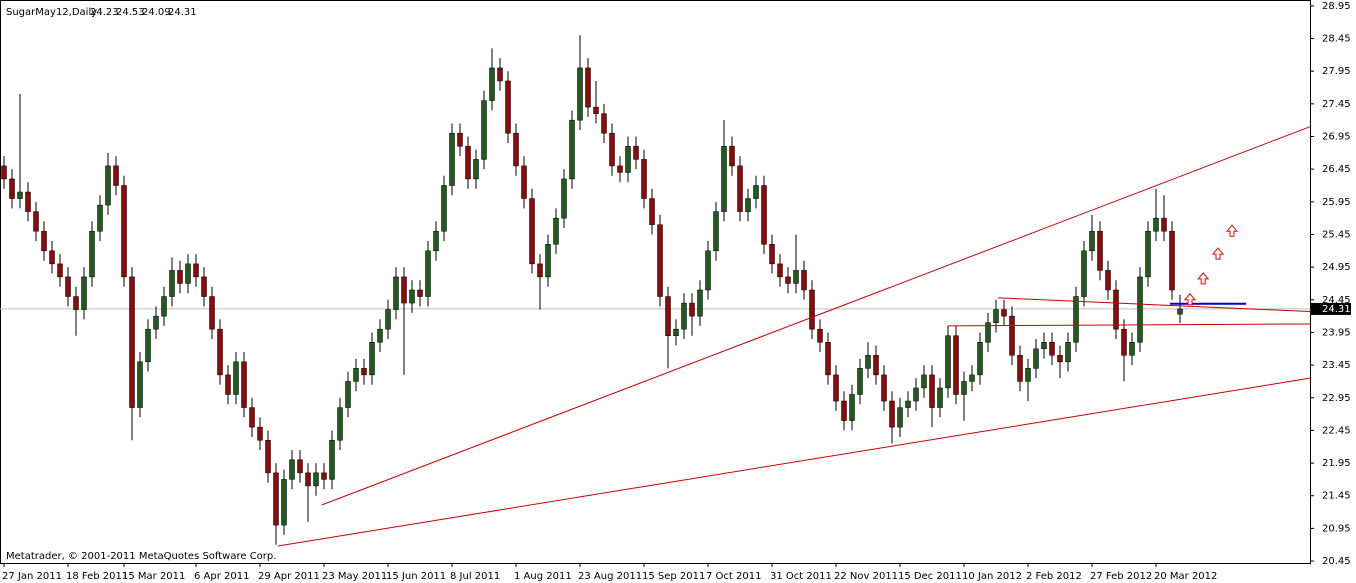  I want to click on x-tick-label: 23 Aug 2011, so click(610, 576).